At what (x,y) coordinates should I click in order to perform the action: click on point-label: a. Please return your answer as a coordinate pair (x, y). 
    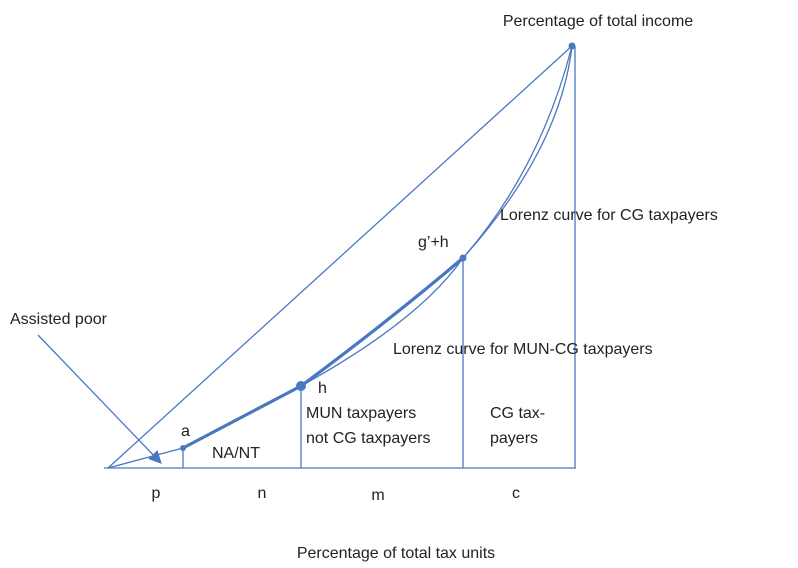
    Looking at the image, I should click on (185, 431).